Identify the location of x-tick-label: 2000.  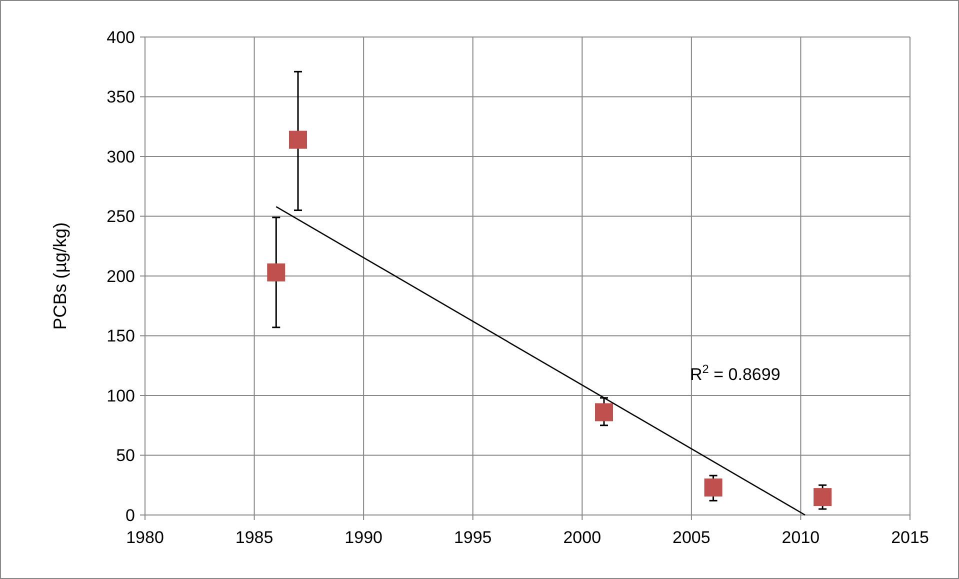
(582, 537).